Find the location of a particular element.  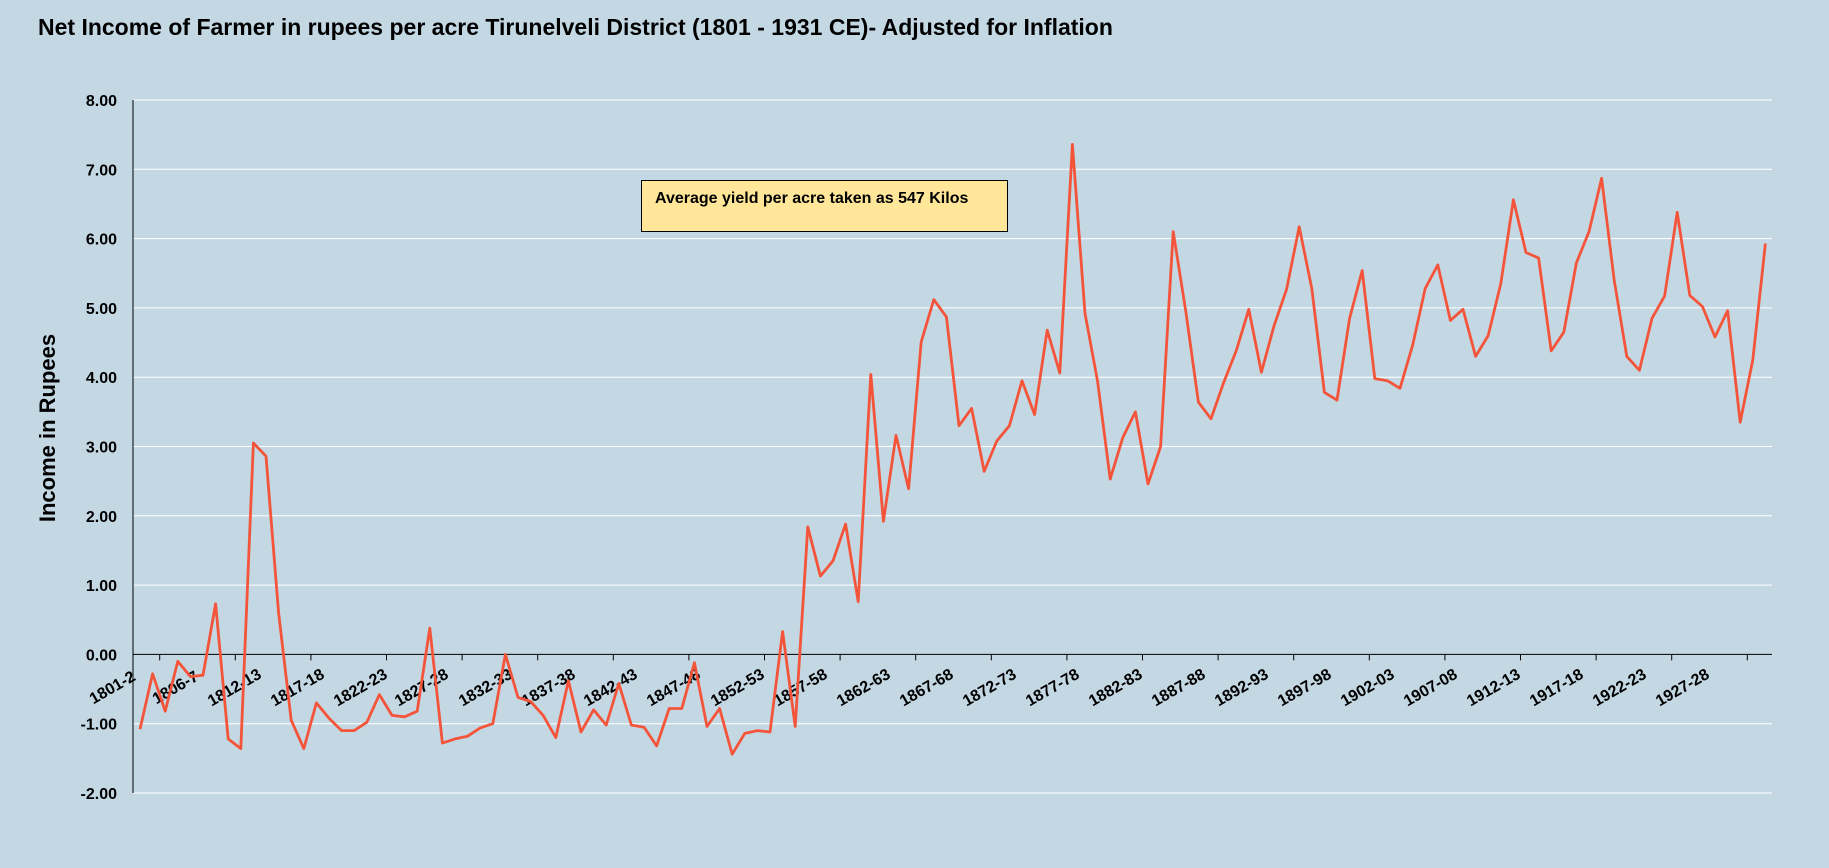

x-tick-label: 1887-88 is located at coordinates (1178, 688).